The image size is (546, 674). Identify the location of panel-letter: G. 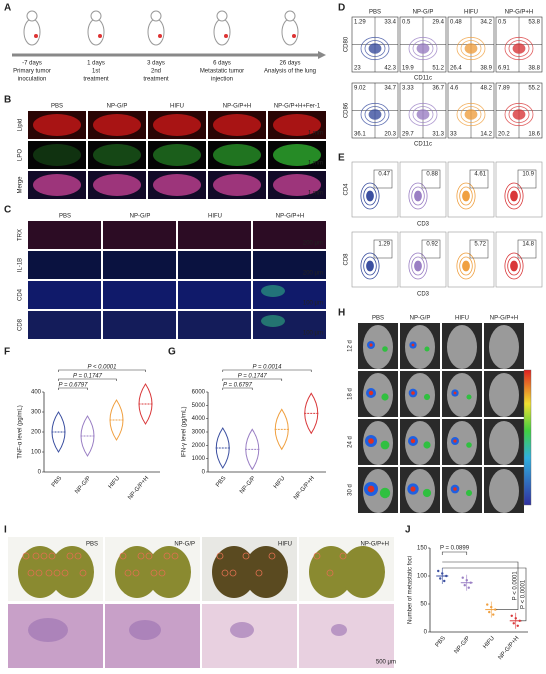
(172, 352).